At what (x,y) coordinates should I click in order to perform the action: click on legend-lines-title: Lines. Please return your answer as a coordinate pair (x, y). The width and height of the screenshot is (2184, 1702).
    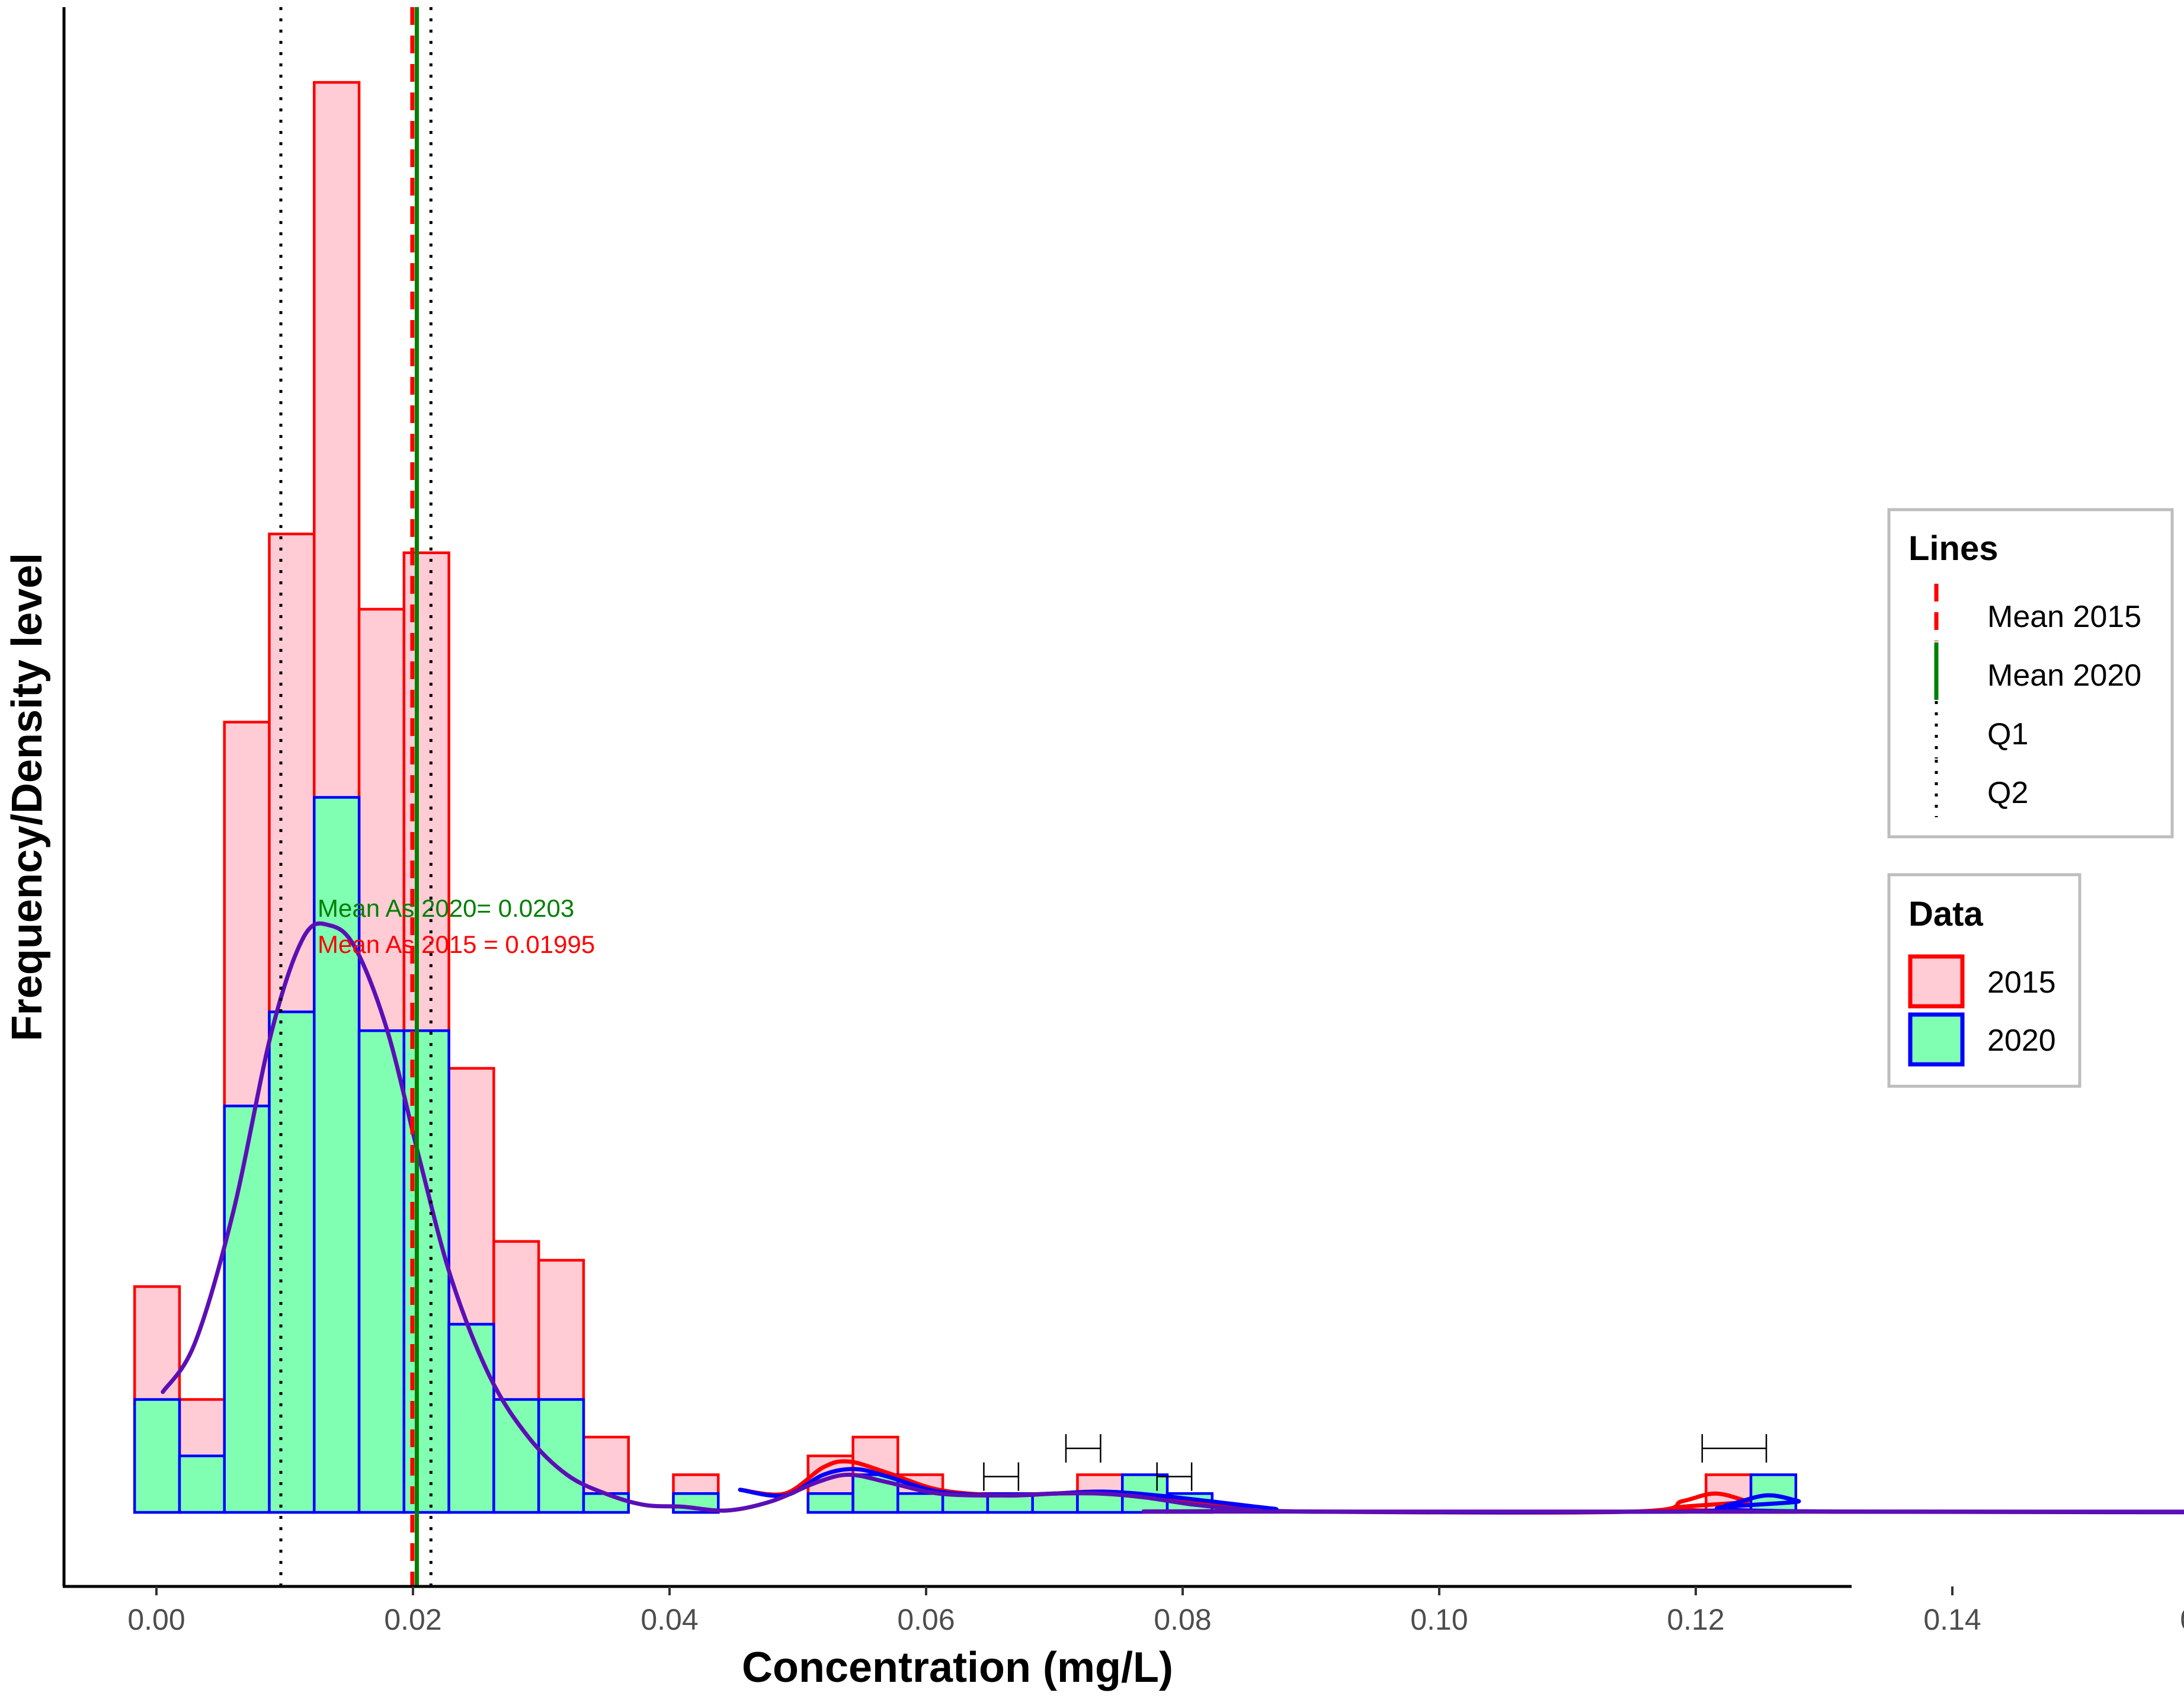
    Looking at the image, I should click on (1953, 548).